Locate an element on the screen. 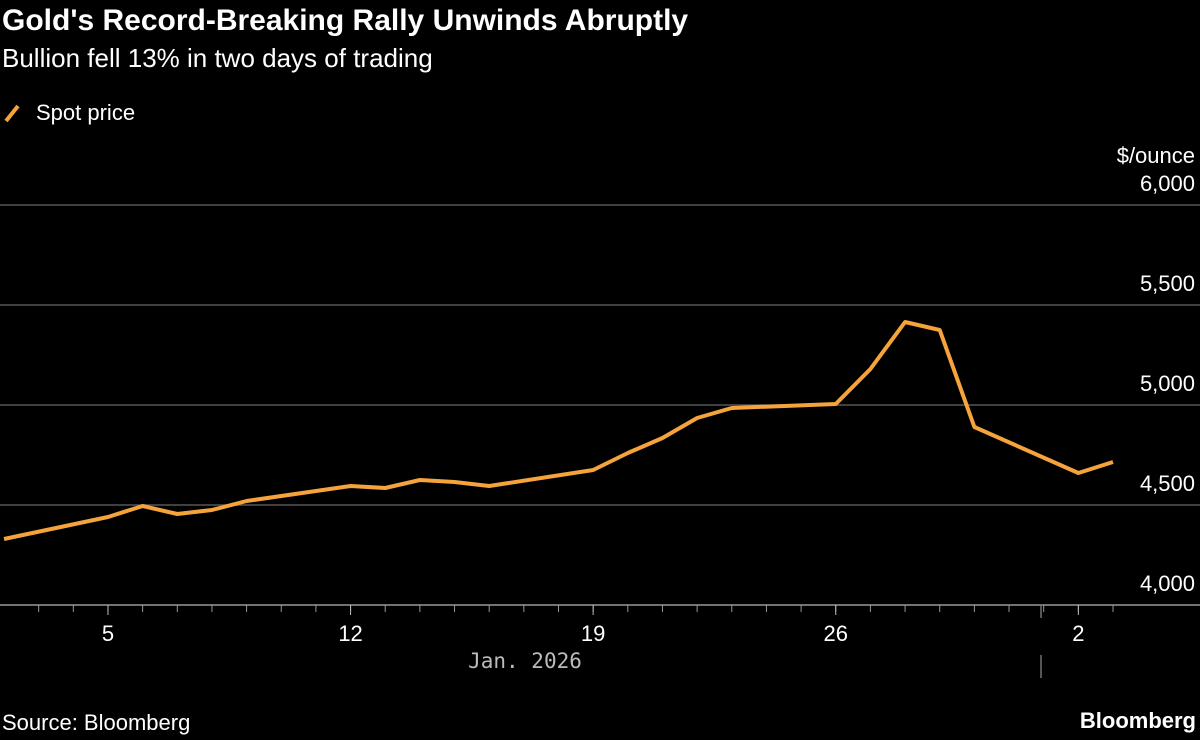 The width and height of the screenshot is (1200, 740). x-tick-label: 2 is located at coordinates (1078, 633).